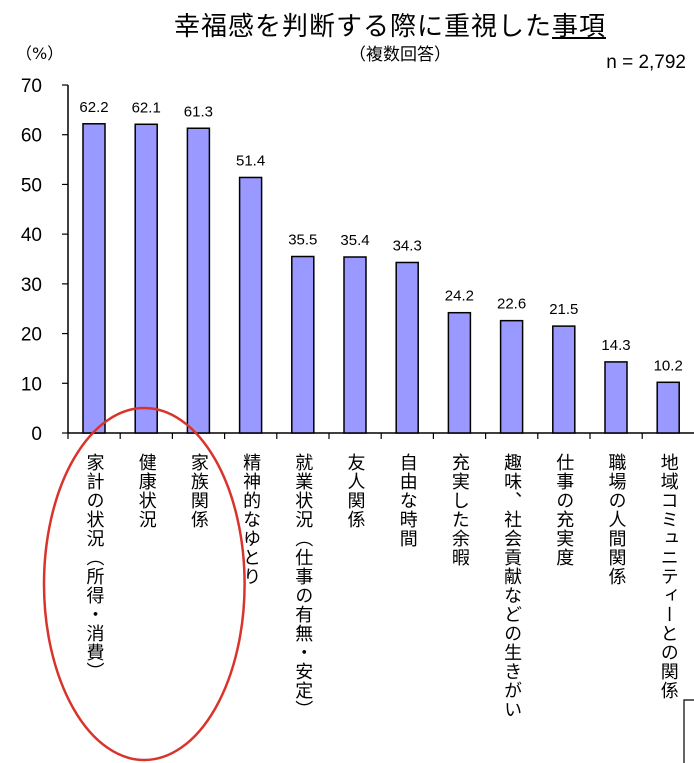  Describe the element at coordinates (400, 55) in the screenshot. I see `chart-subtitle: （複数回答）` at that location.